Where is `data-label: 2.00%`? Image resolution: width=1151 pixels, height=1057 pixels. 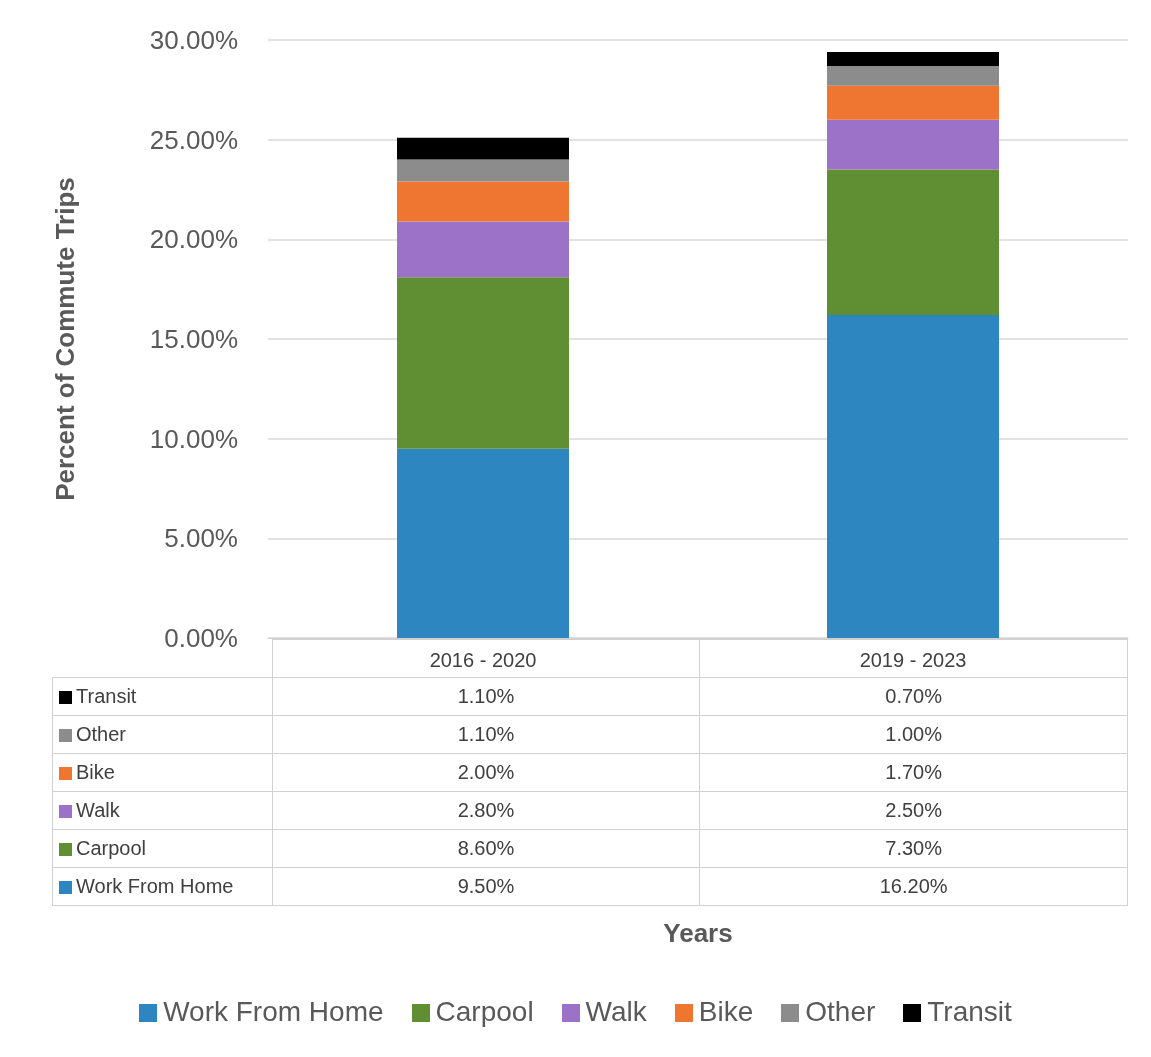 data-label: 2.00% is located at coordinates (486, 772).